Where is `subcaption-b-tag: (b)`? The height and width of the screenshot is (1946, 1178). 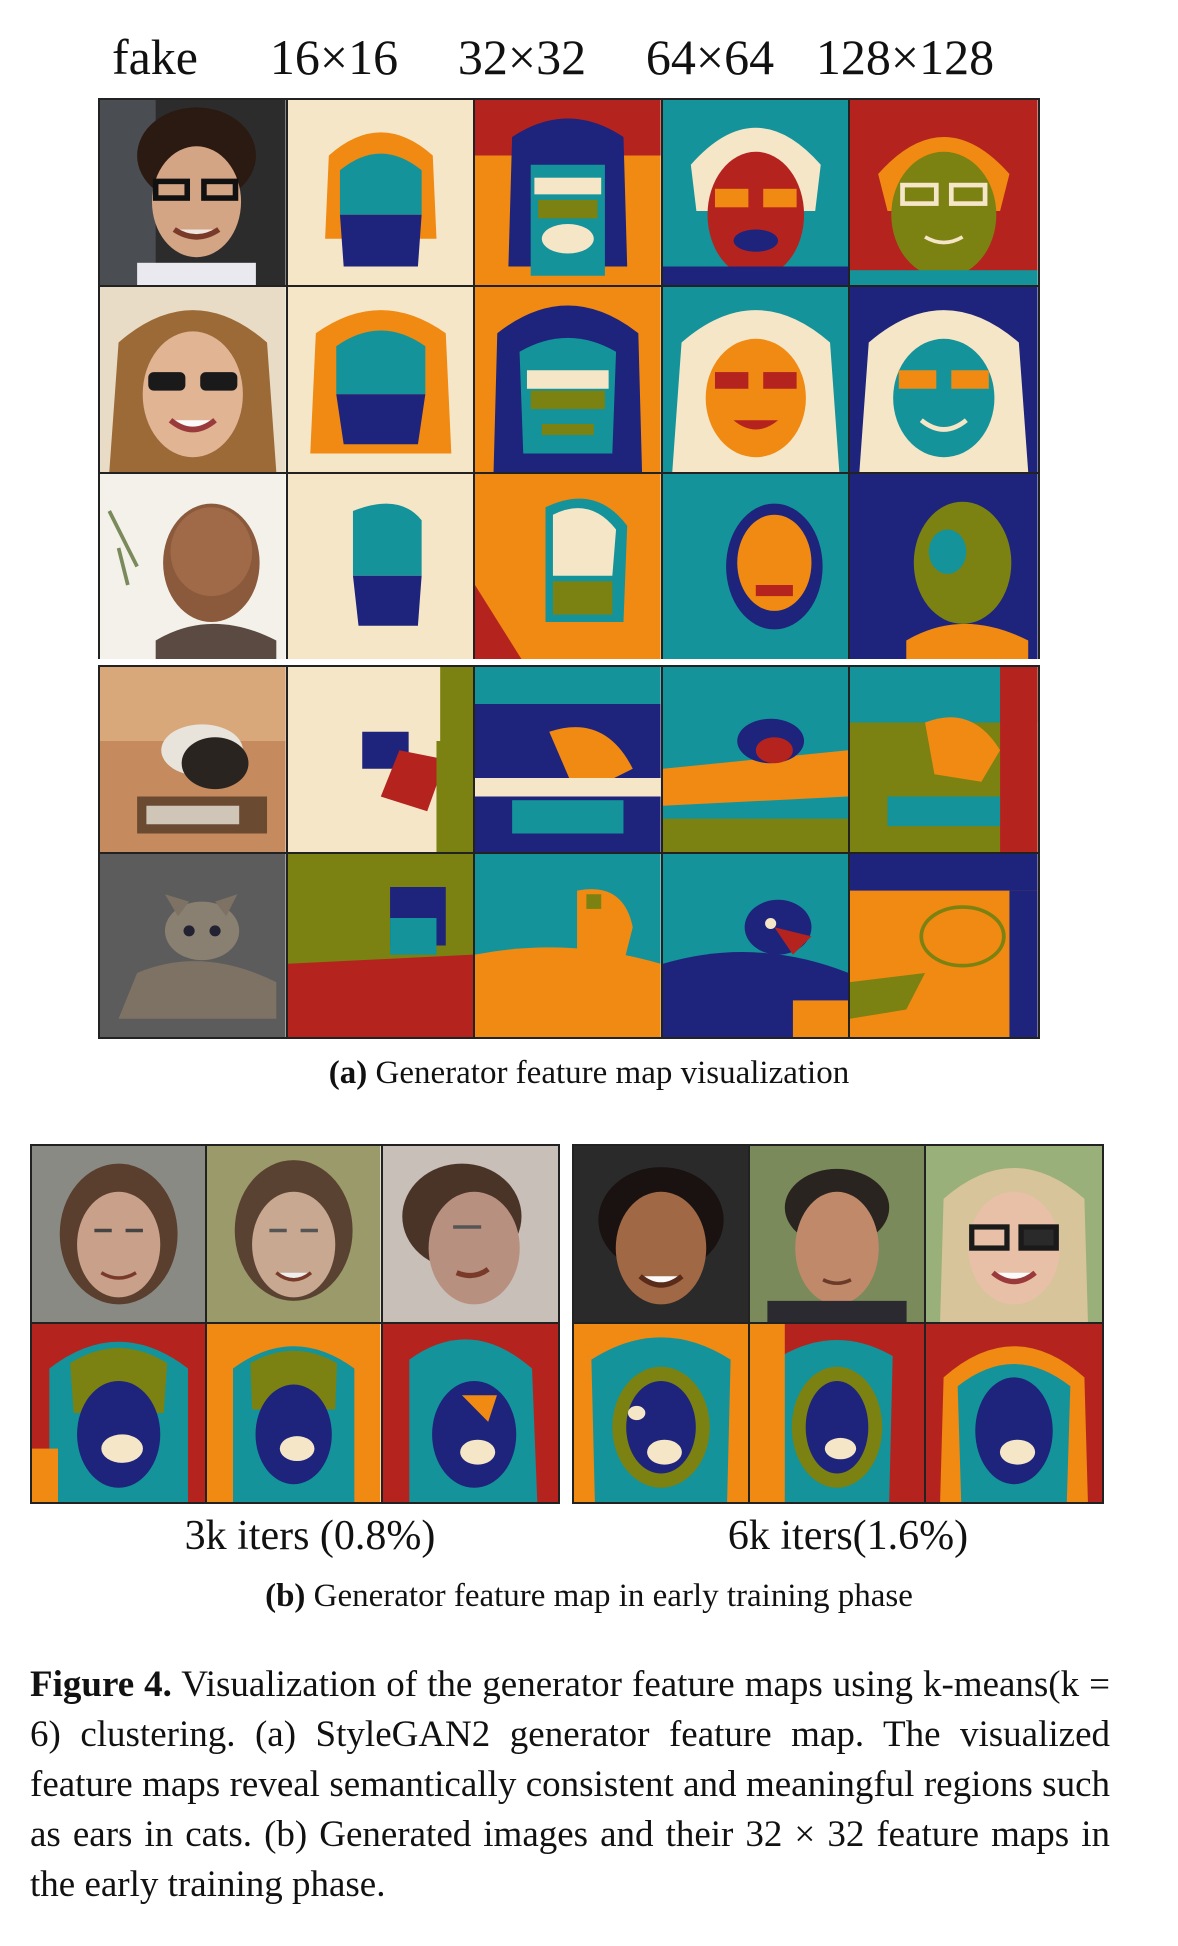 subcaption-b-tag: (b) is located at coordinates (285, 1596).